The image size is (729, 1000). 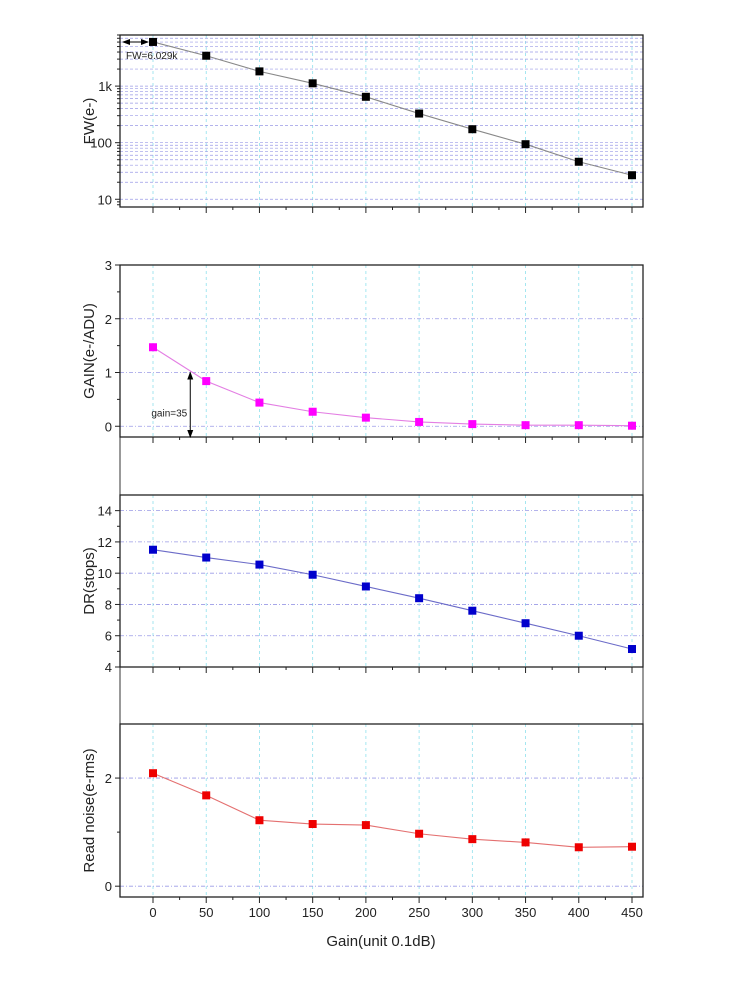 What do you see at coordinates (152, 912) in the screenshot?
I see `x-tick-label: 0` at bounding box center [152, 912].